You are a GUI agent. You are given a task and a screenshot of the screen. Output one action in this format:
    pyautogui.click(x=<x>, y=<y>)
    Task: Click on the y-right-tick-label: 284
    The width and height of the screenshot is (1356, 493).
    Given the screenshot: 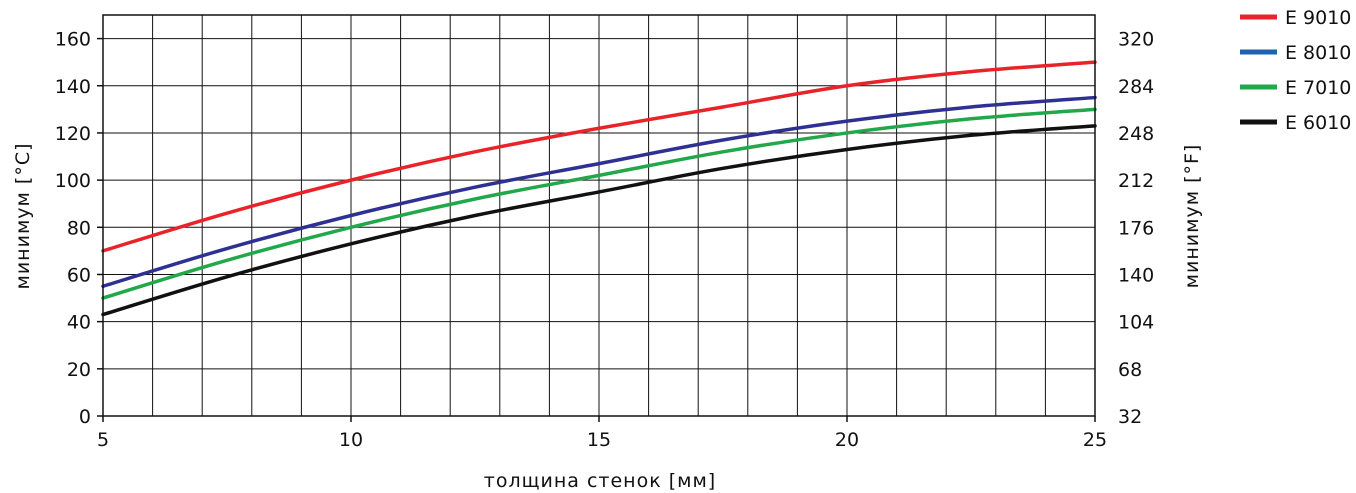 What is the action you would take?
    pyautogui.click(x=1136, y=87)
    